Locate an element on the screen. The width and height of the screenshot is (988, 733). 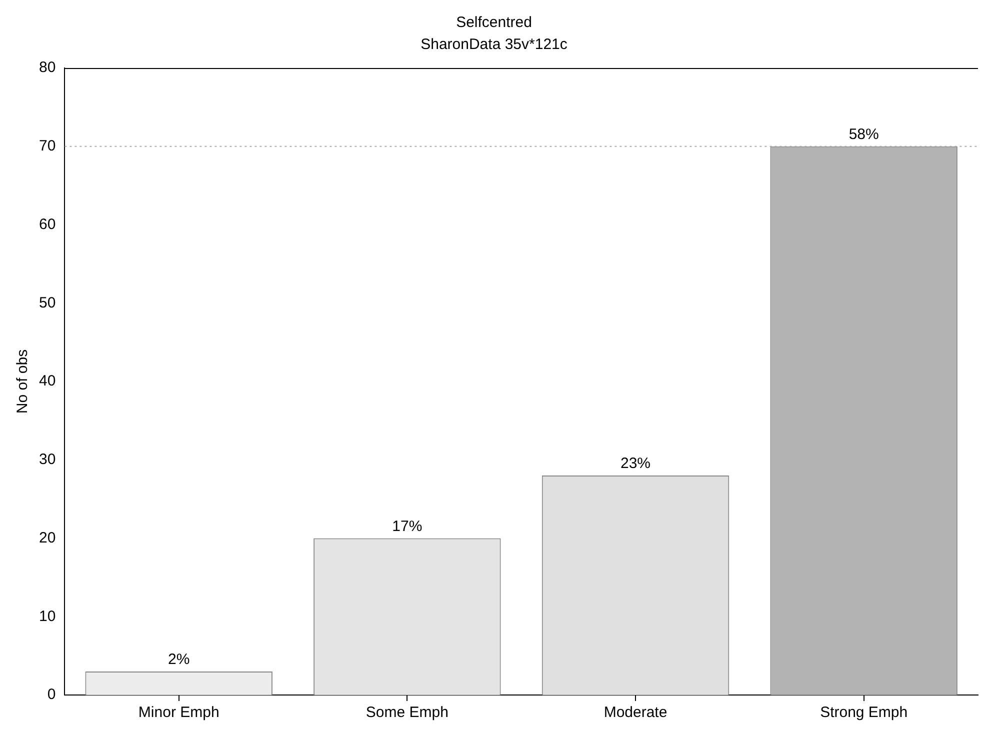
y-tick-label: 10 is located at coordinates (47, 616).